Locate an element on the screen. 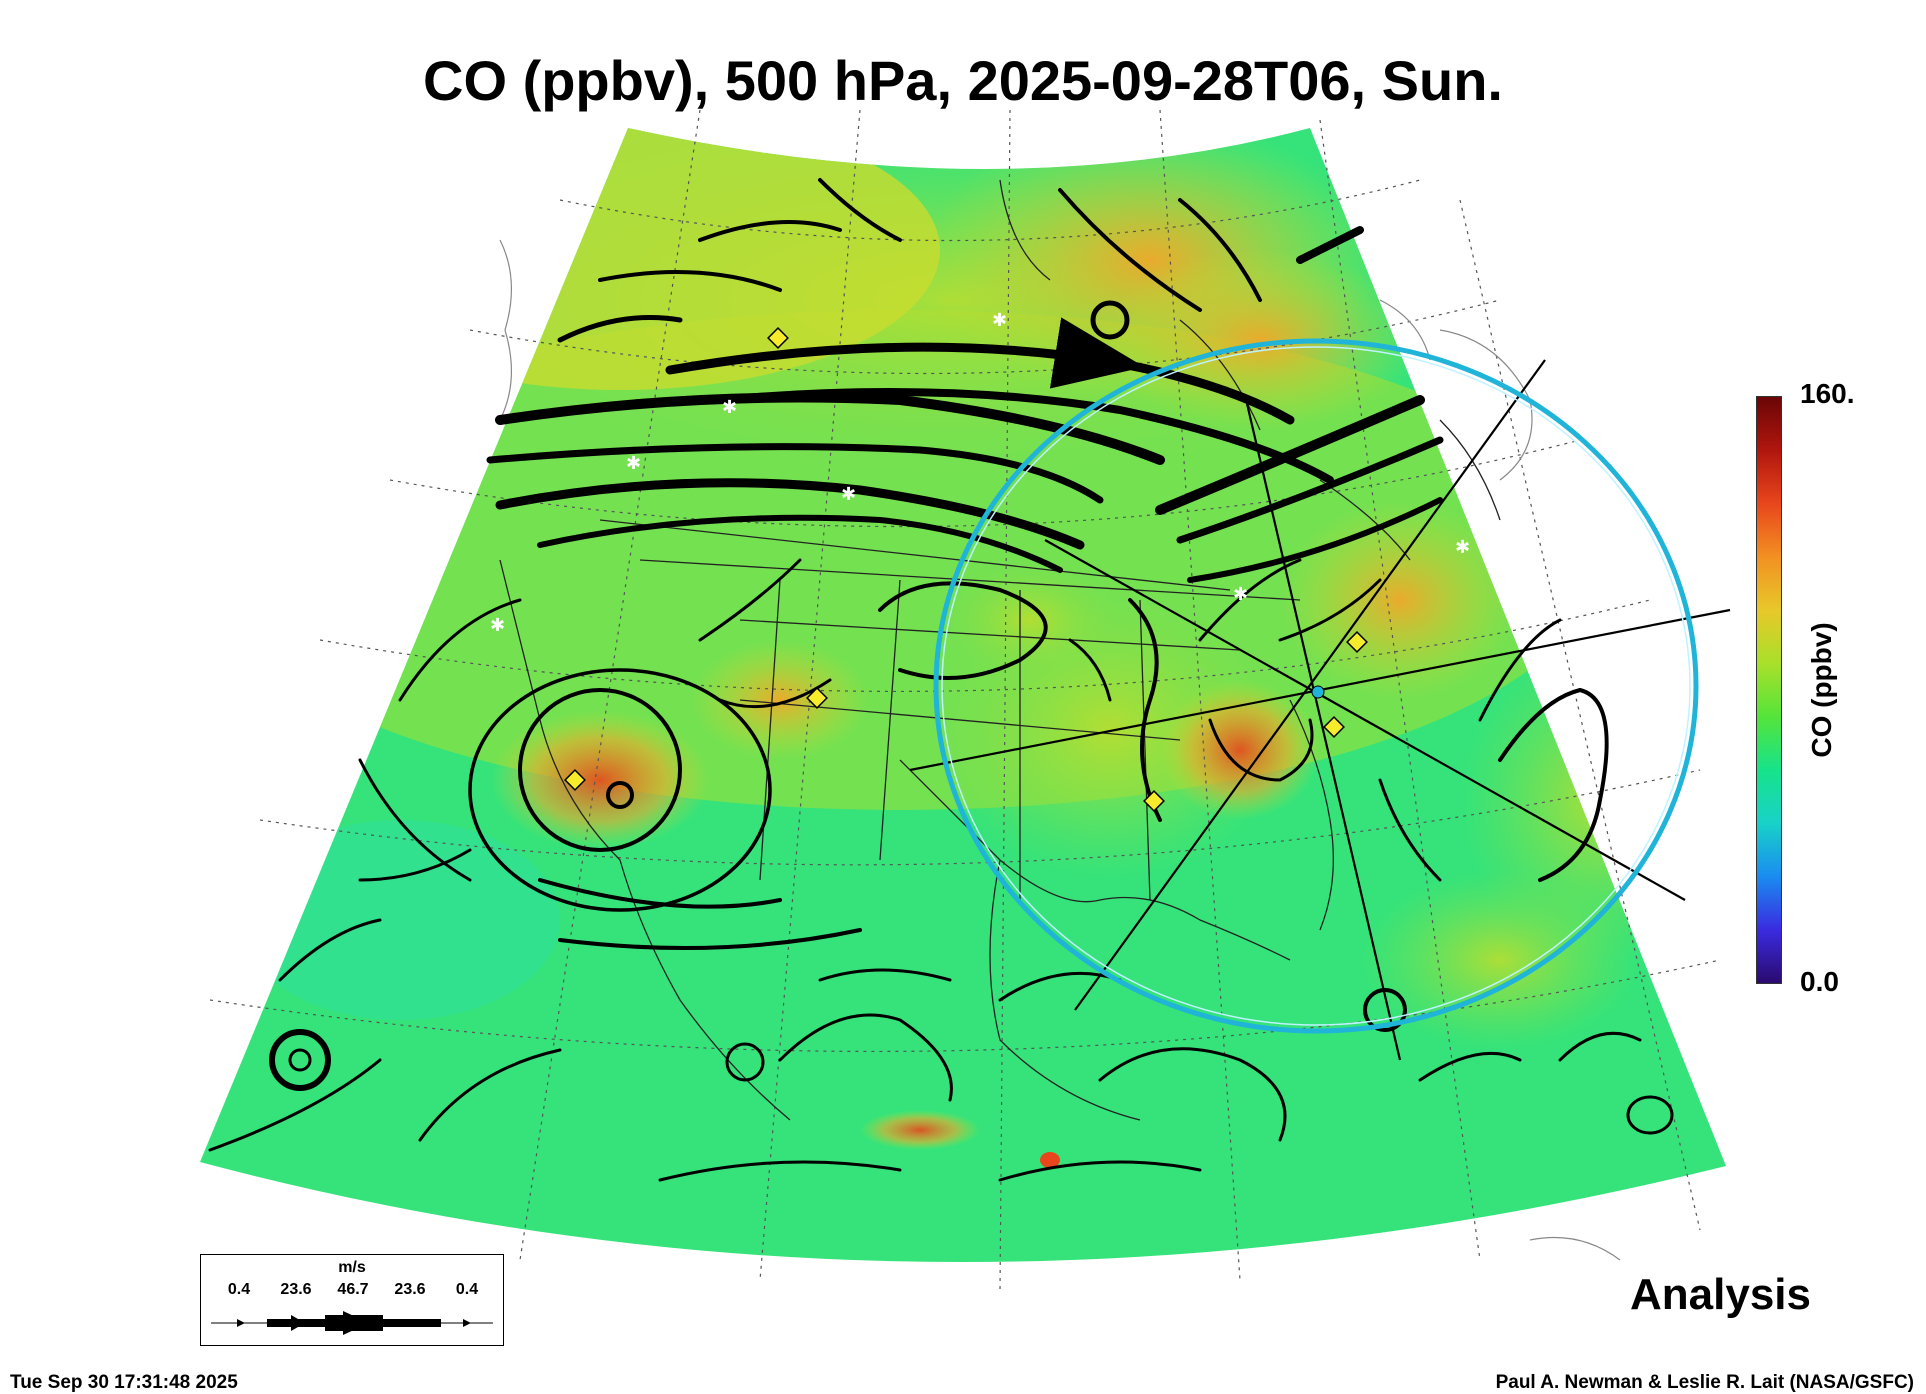  colorbar is located at coordinates (1769, 690).